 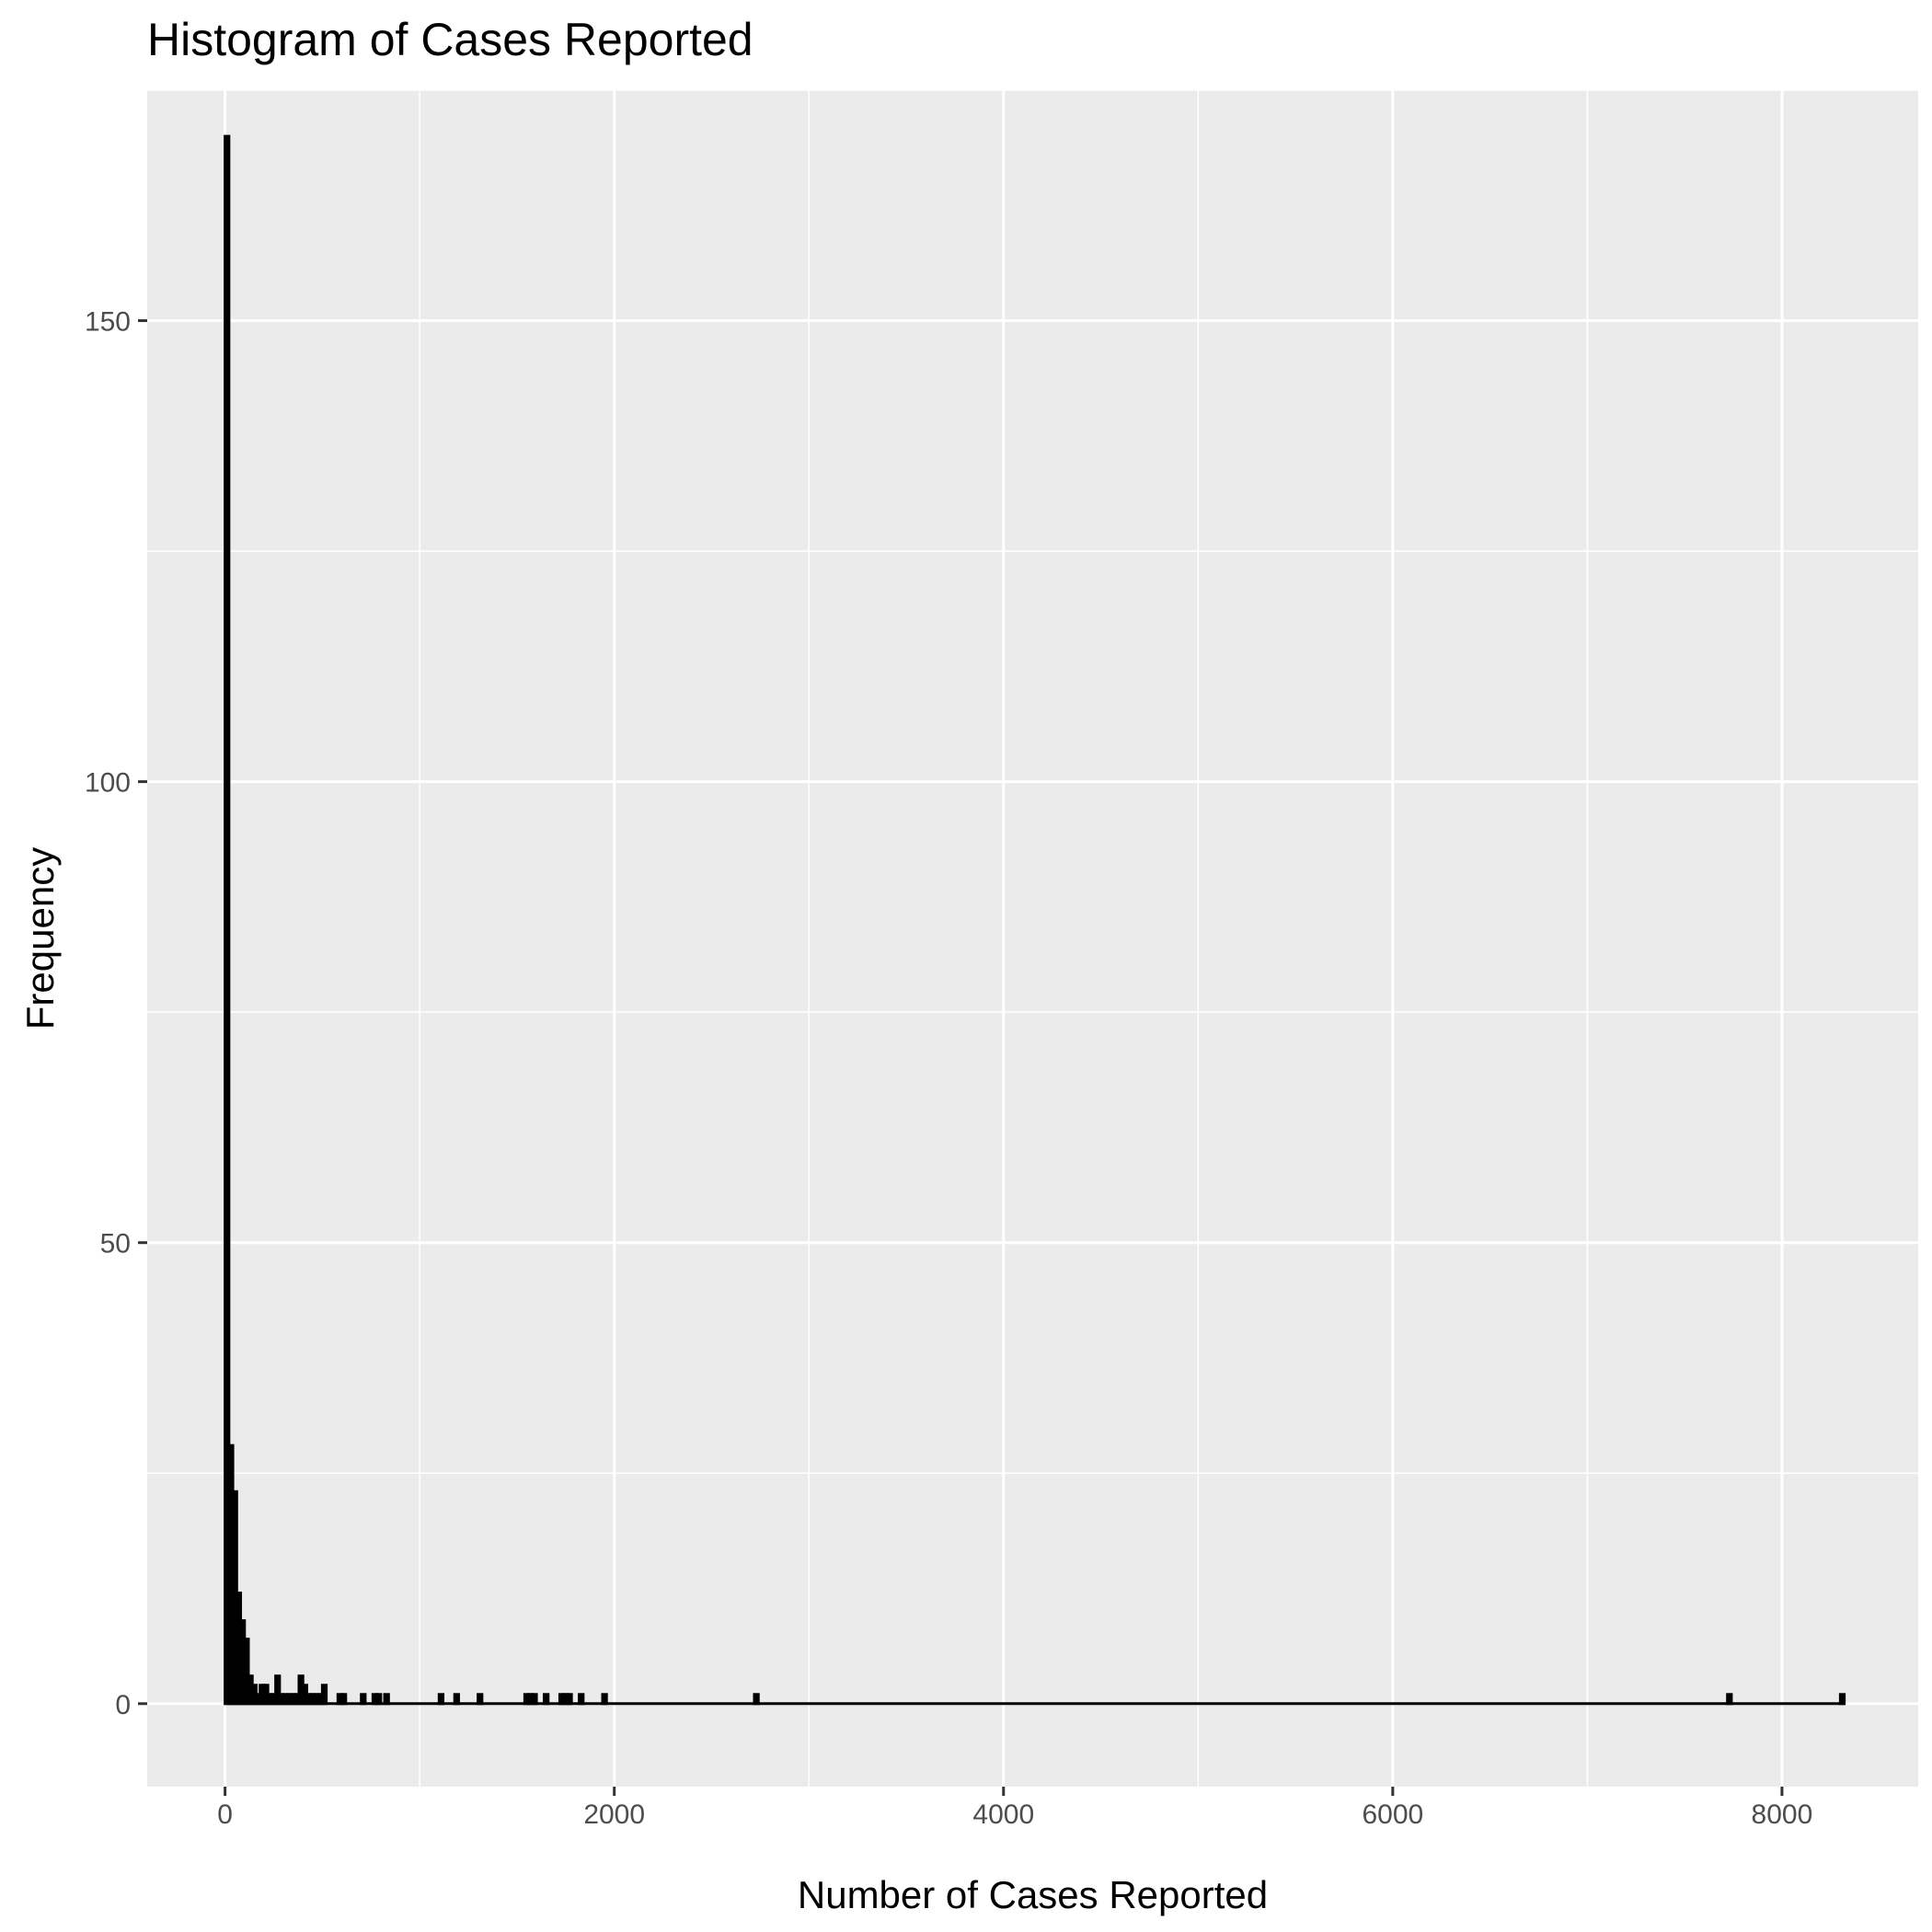 I want to click on x-tick-label: 2000, so click(x=614, y=1815).